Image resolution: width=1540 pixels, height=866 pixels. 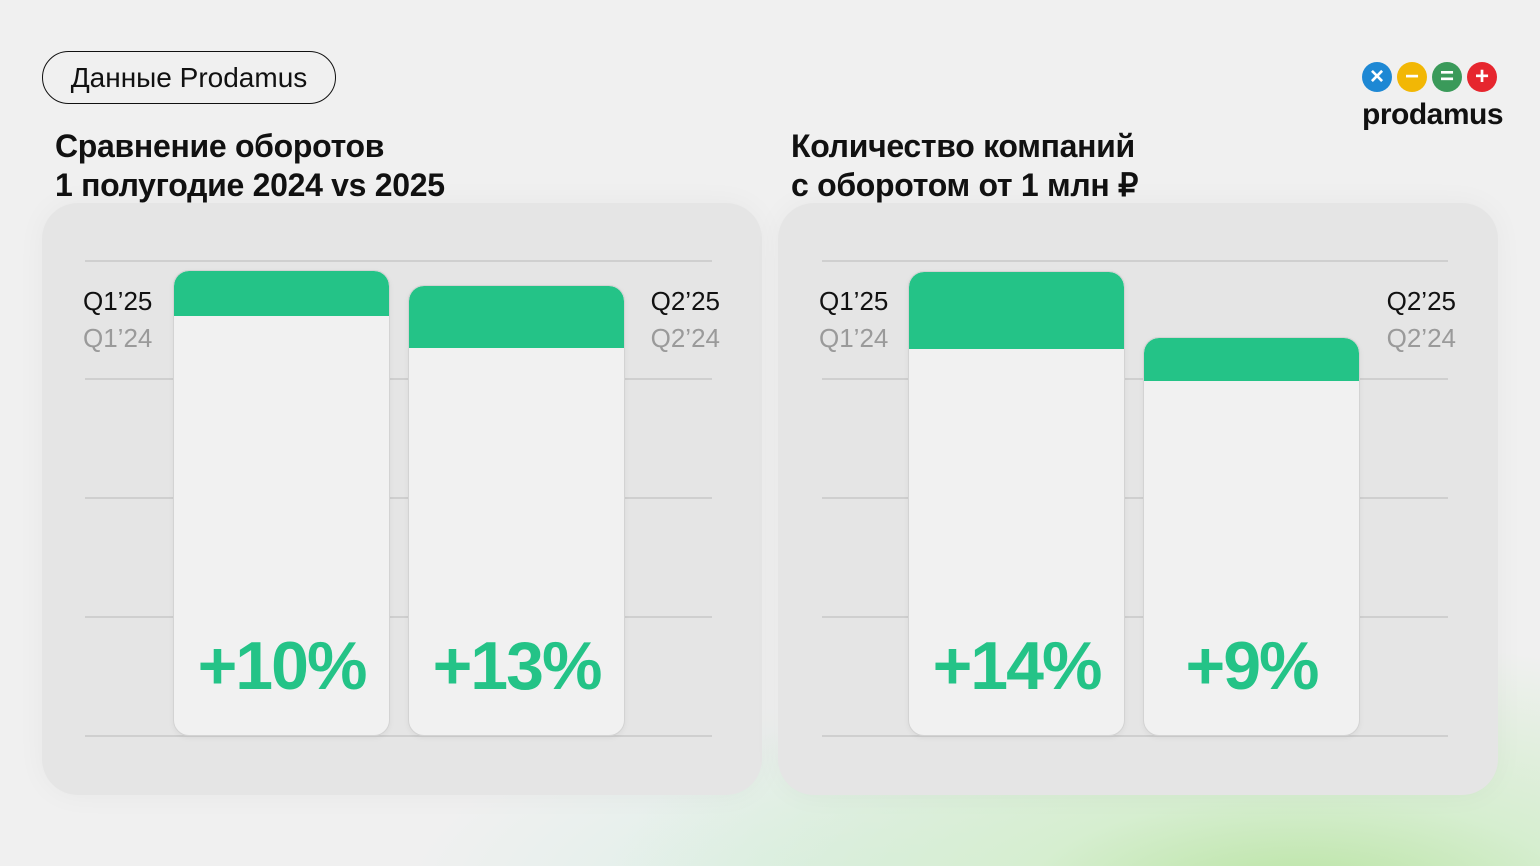 What do you see at coordinates (1482, 77) in the screenshot?
I see `plus-icon: +` at bounding box center [1482, 77].